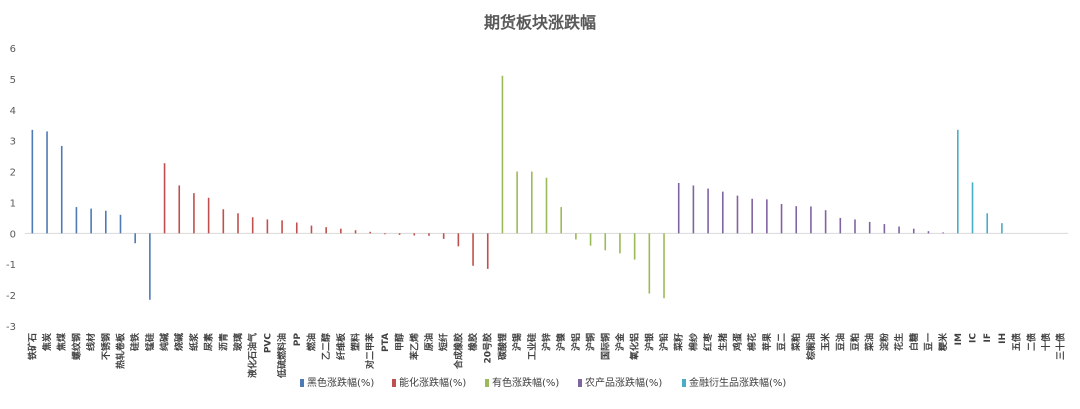 The width and height of the screenshot is (1080, 409). What do you see at coordinates (623, 382) in the screenshot?
I see `legend-label: 农产品涨跌幅(%)` at bounding box center [623, 382].